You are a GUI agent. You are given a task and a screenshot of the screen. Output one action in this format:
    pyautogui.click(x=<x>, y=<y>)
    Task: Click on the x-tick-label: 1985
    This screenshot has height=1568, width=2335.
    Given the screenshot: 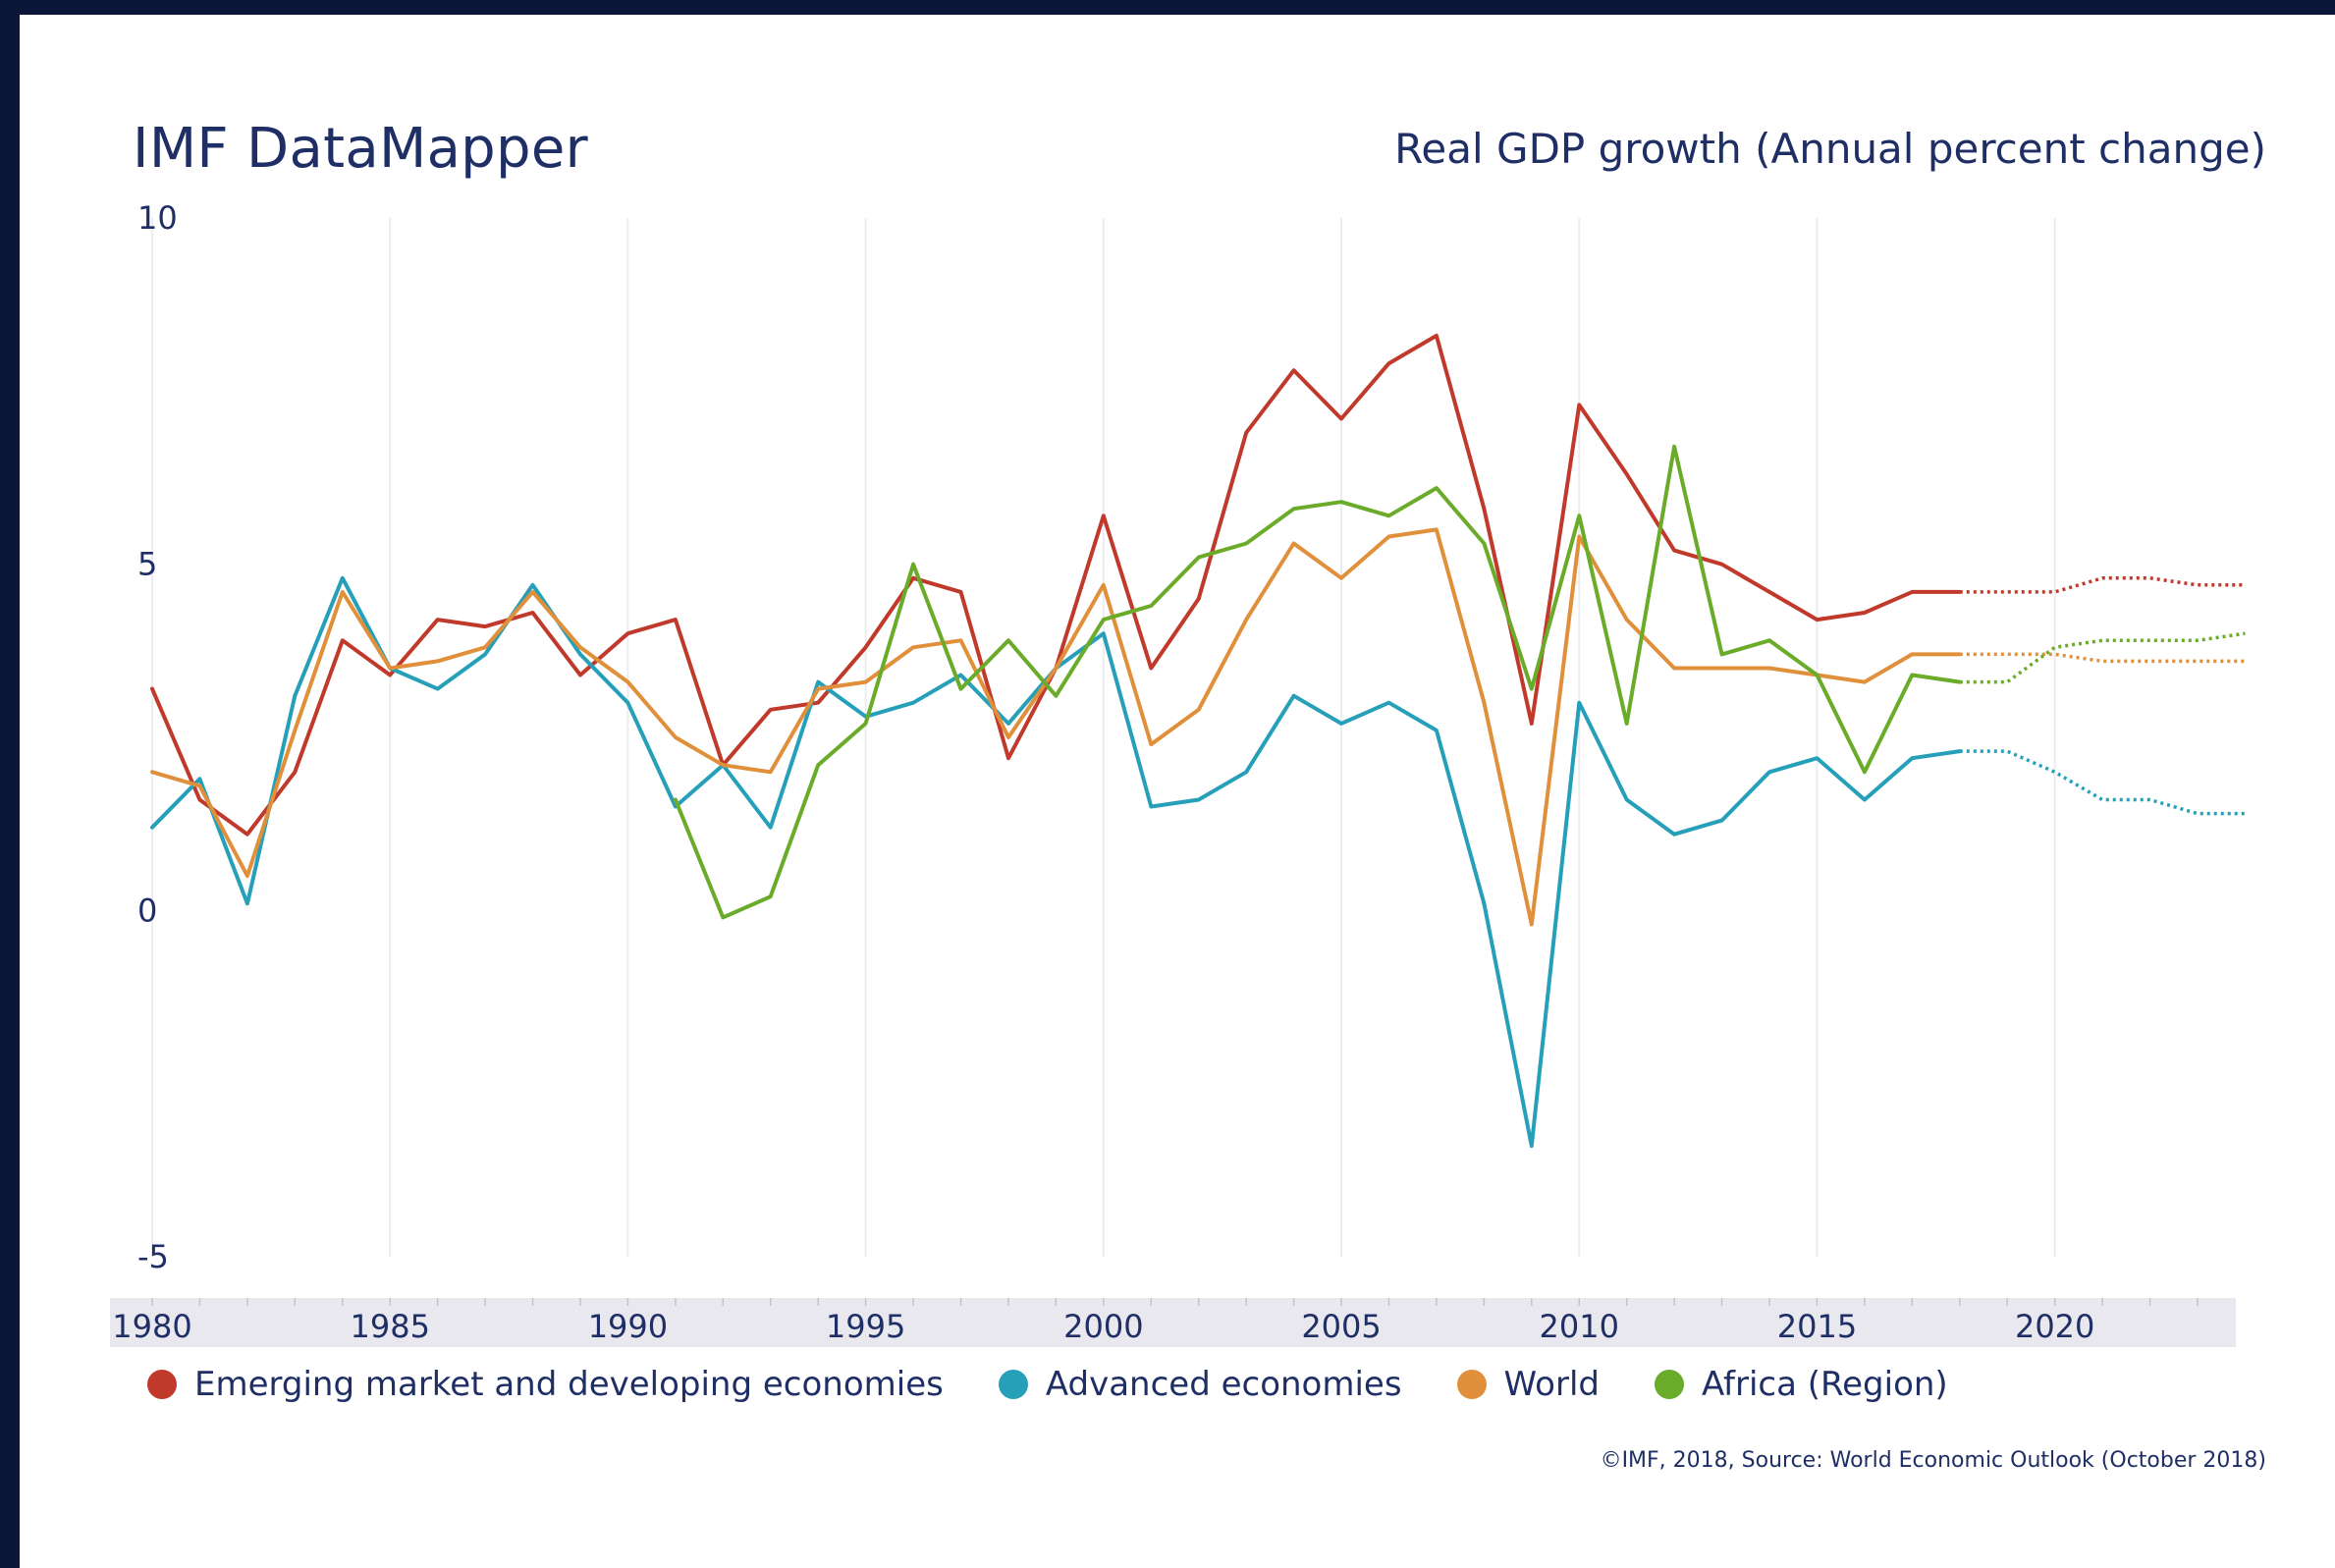 What is the action you would take?
    pyautogui.click(x=389, y=1326)
    